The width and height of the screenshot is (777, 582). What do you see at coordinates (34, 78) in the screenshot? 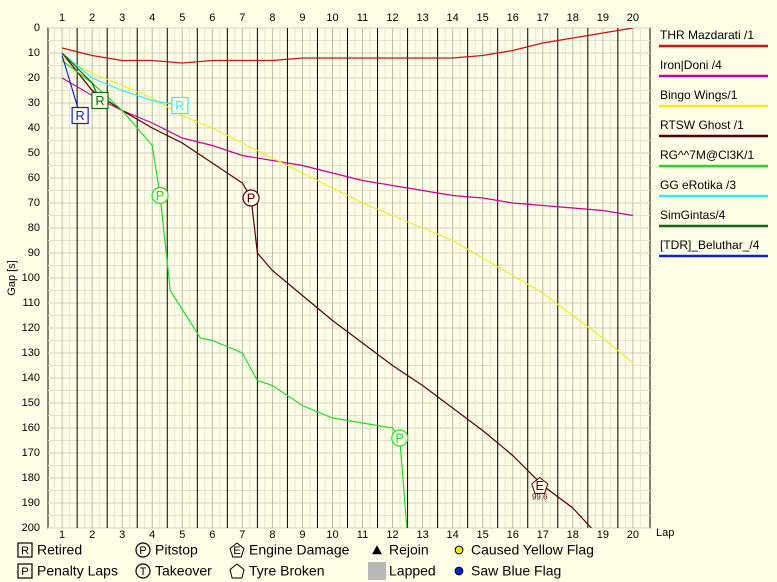
I see `y-tick-label: 20` at bounding box center [34, 78].